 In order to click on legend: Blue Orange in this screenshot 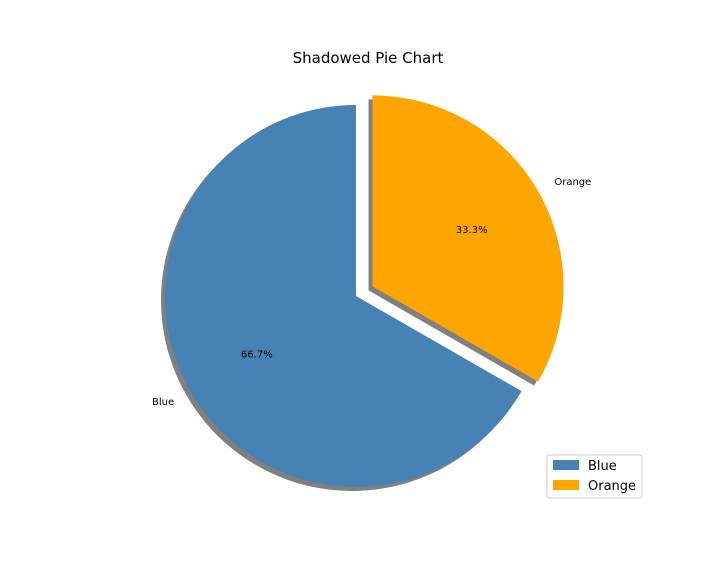, I will do `click(594, 476)`.